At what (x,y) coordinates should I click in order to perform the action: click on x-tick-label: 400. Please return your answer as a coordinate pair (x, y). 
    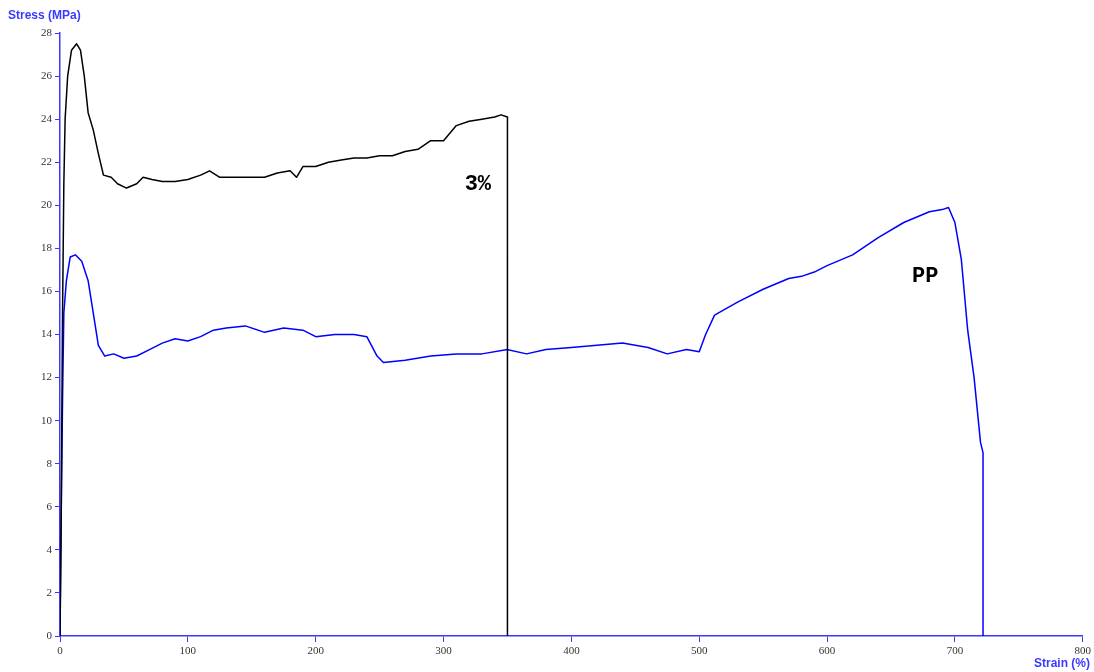
    Looking at the image, I should click on (572, 650).